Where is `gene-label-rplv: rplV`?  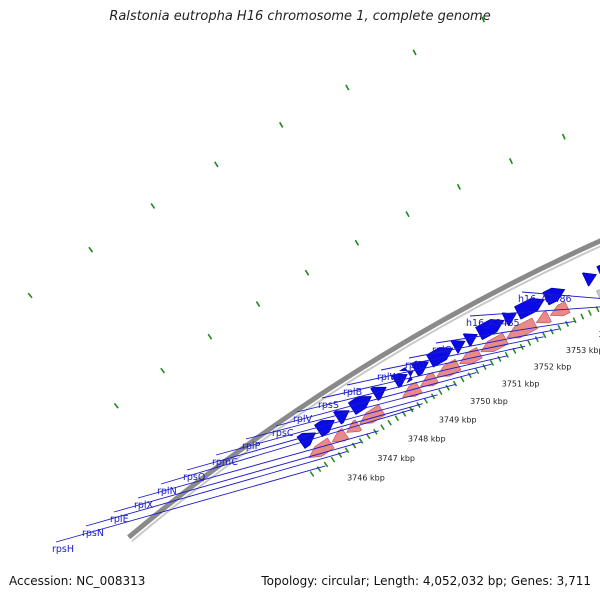 gene-label-rplv: rplV is located at coordinates (303, 419).